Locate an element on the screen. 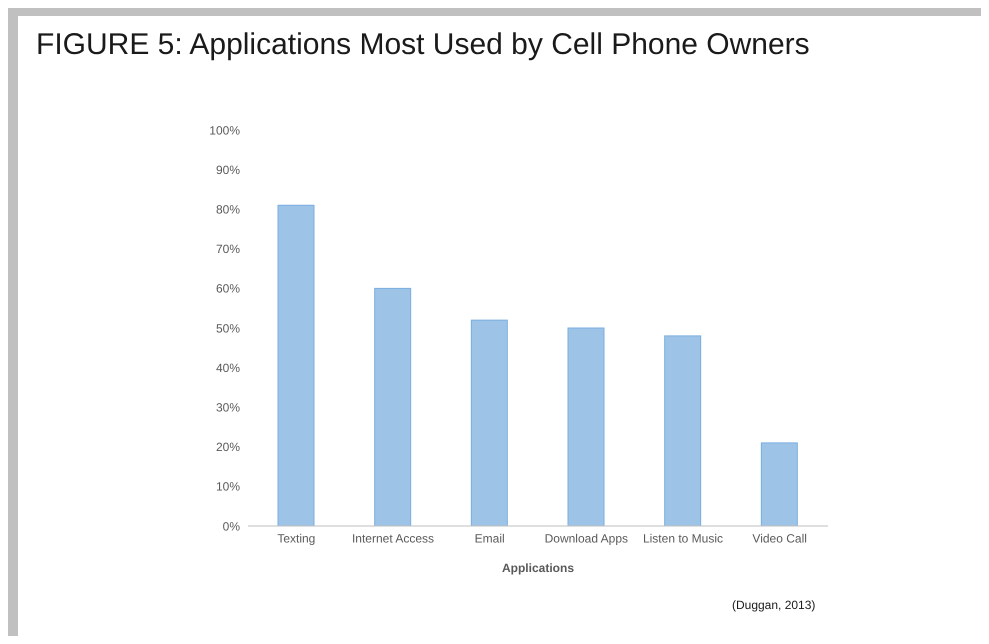 This screenshot has height=644, width=989. y-tick-label: 60% is located at coordinates (228, 289).